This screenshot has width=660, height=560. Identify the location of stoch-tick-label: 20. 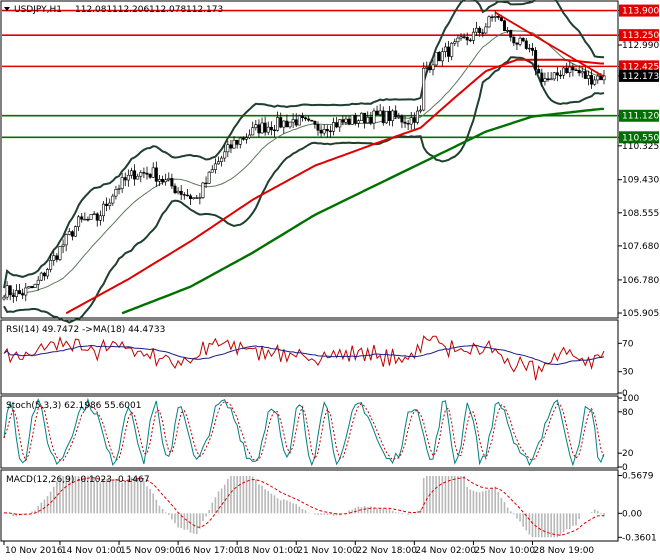
(628, 454).